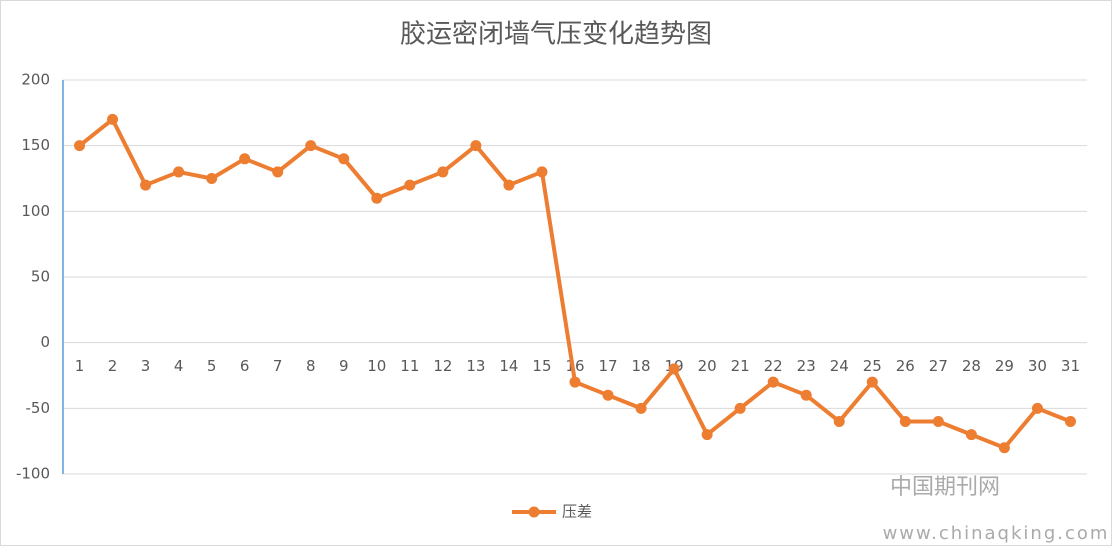 This screenshot has height=546, width=1112. What do you see at coordinates (475, 366) in the screenshot?
I see `x-tick-label: 13` at bounding box center [475, 366].